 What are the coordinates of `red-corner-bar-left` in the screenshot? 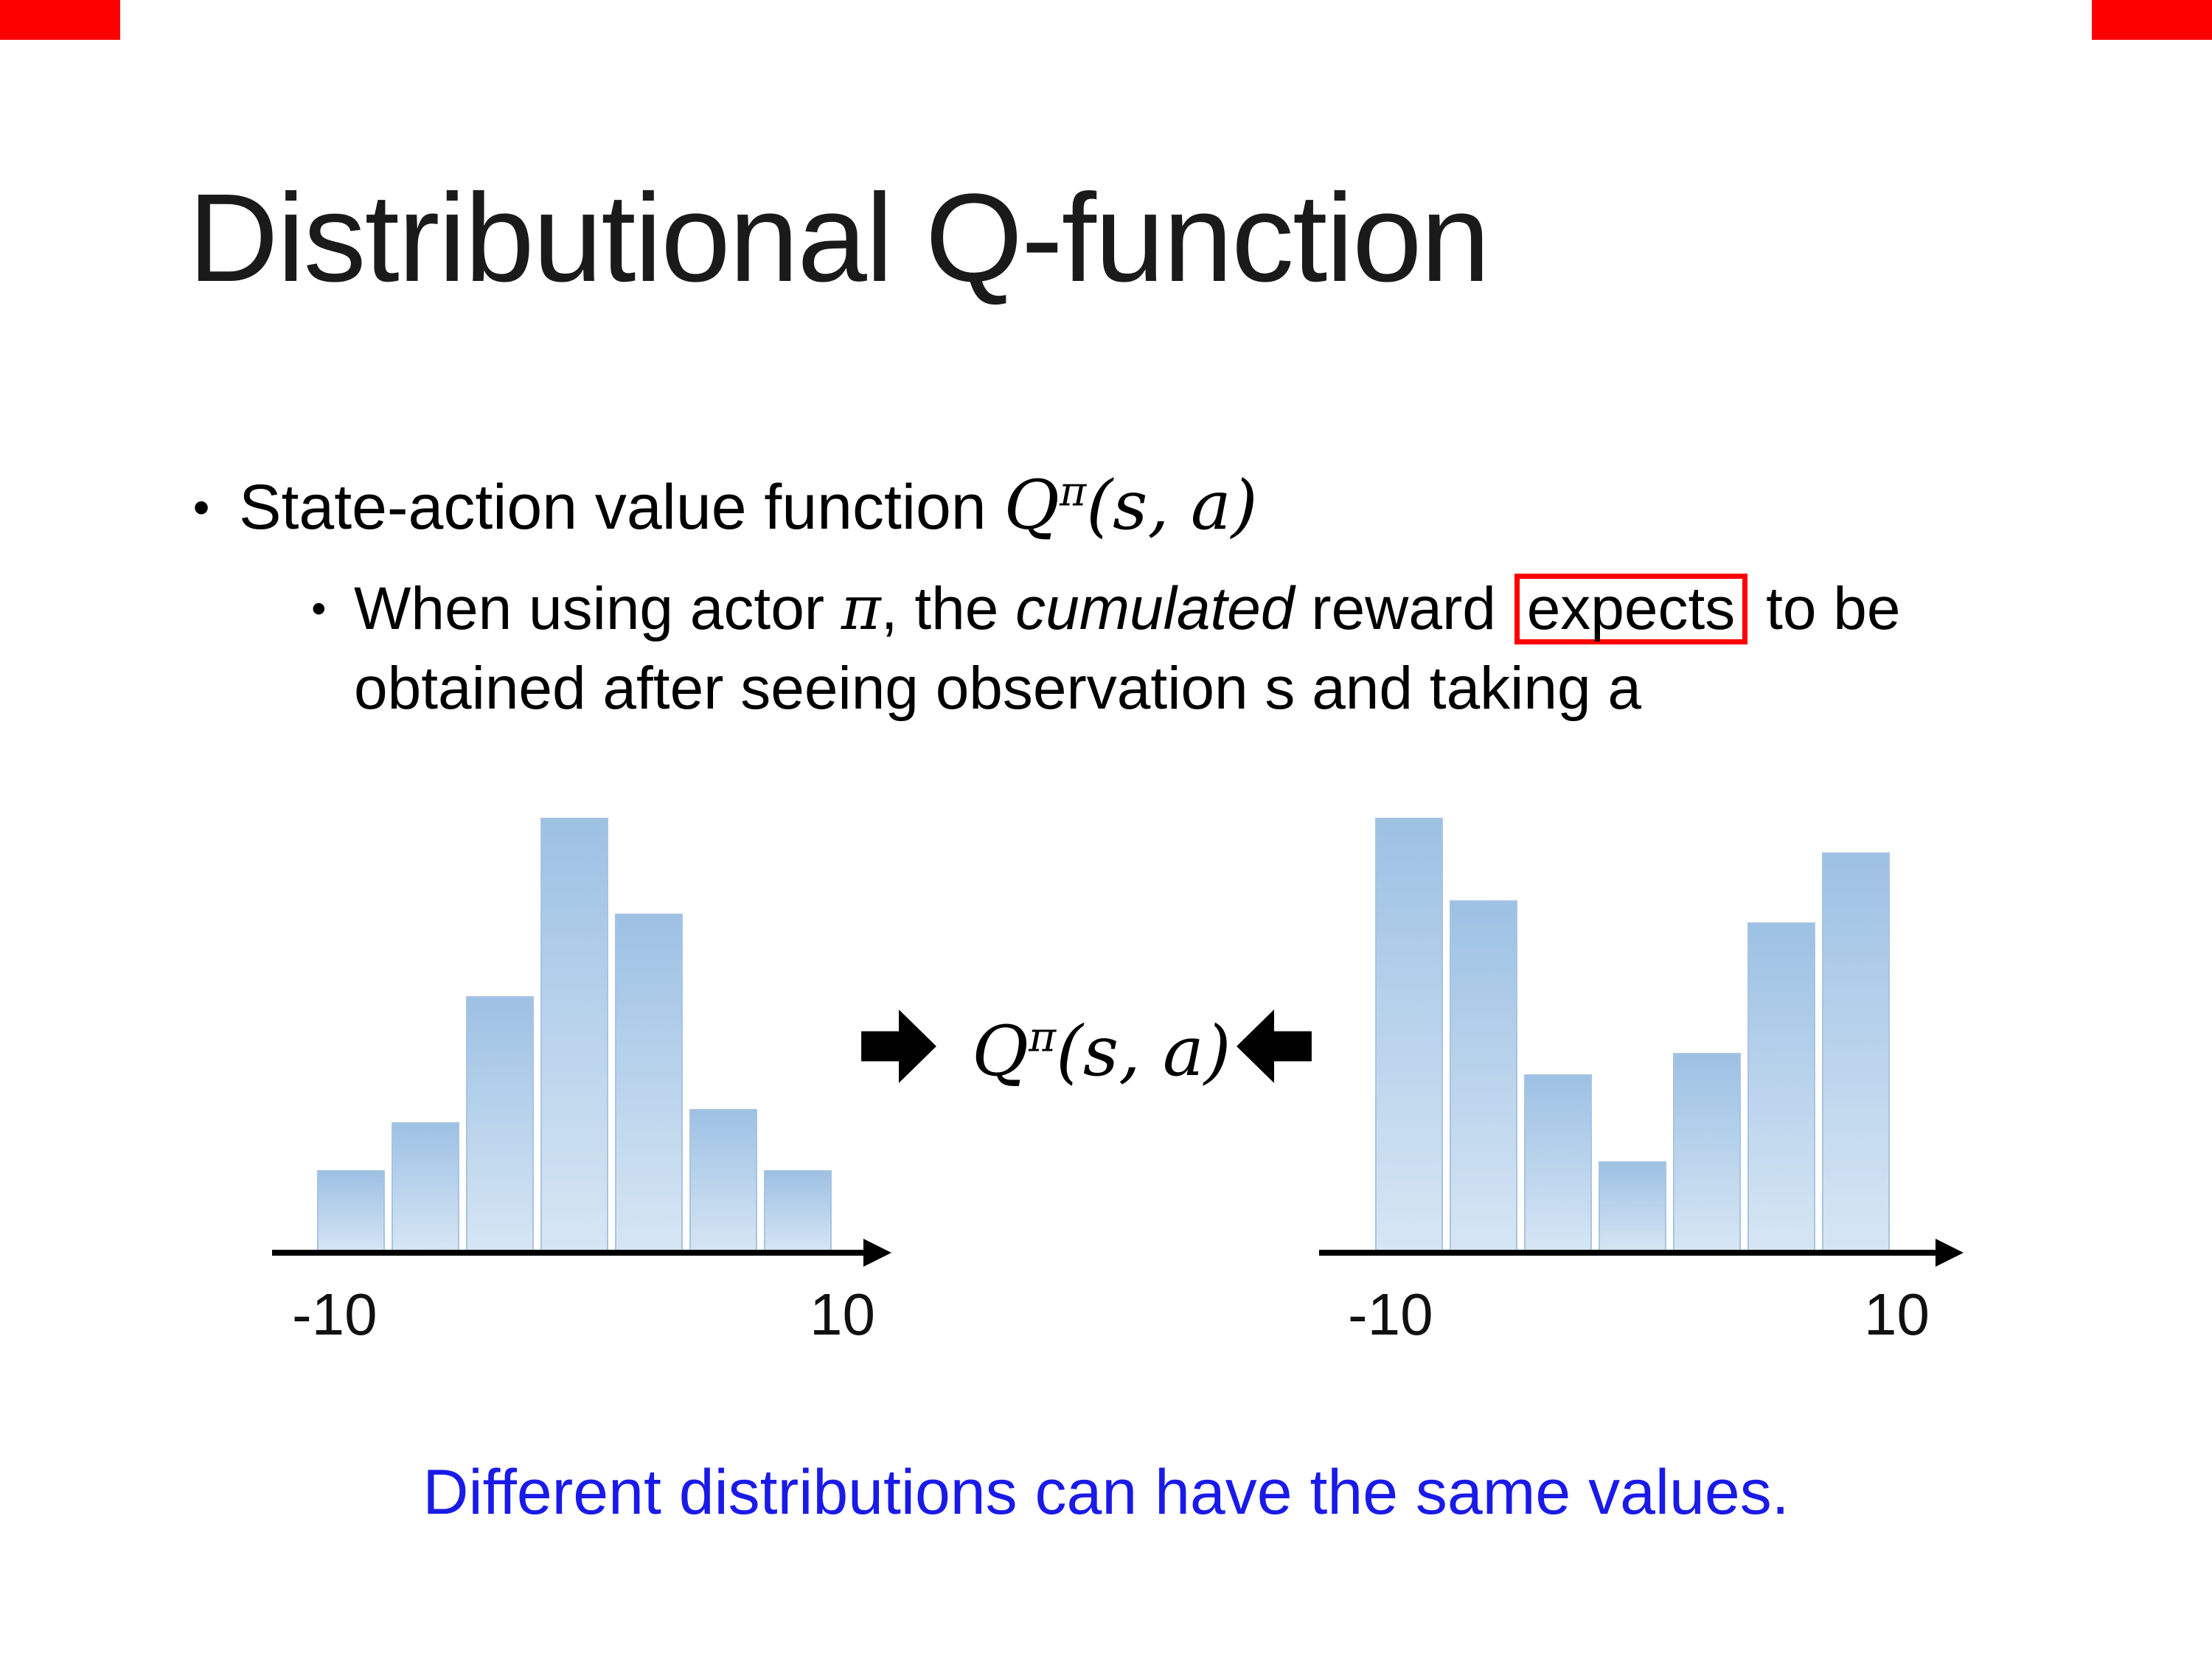 It's located at (60, 20).